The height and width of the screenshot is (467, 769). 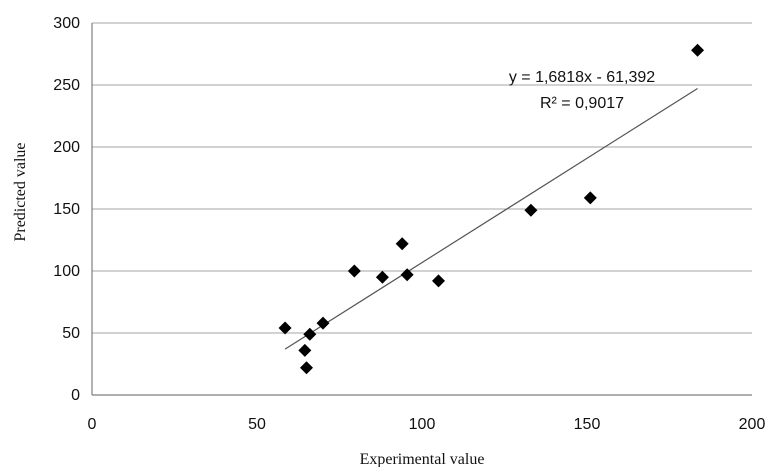 I want to click on x-tick-labels: 0 50 100 150 200, so click(x=427, y=424).